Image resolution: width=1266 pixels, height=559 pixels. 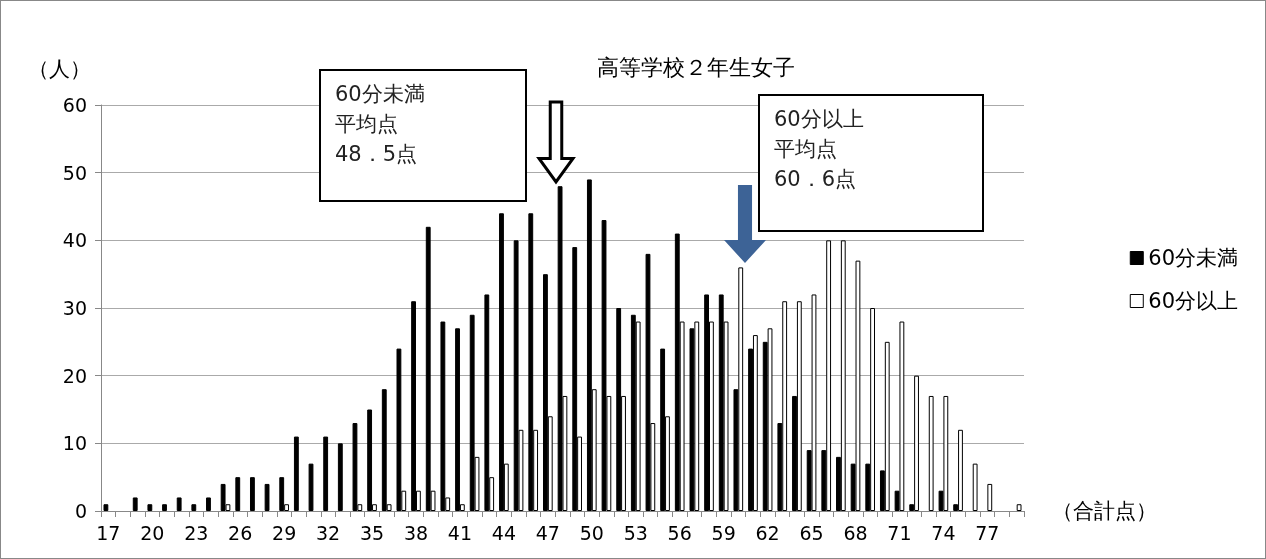 What do you see at coordinates (240, 532) in the screenshot?
I see `x-tick-label: 26` at bounding box center [240, 532].